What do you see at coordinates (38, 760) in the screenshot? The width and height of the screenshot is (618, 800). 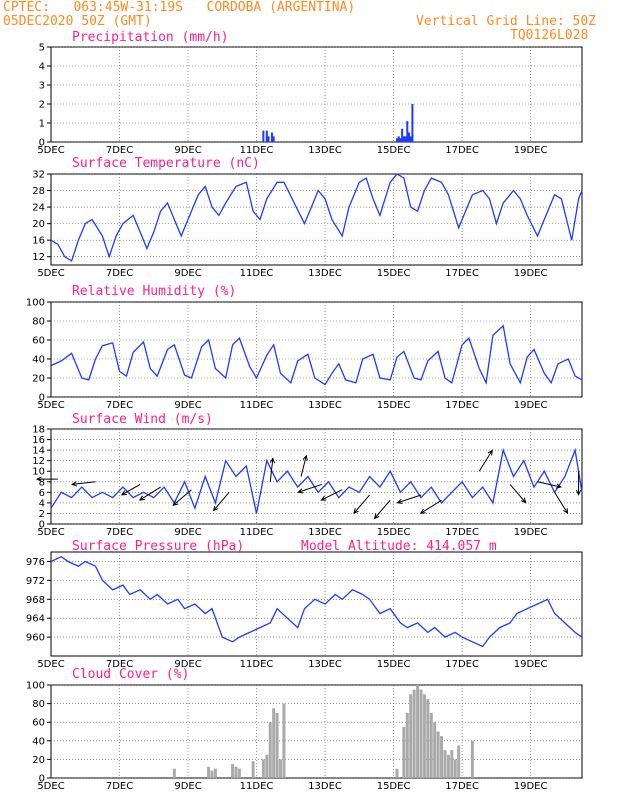 I see `cloud-ytick-label: 20` at bounding box center [38, 760].